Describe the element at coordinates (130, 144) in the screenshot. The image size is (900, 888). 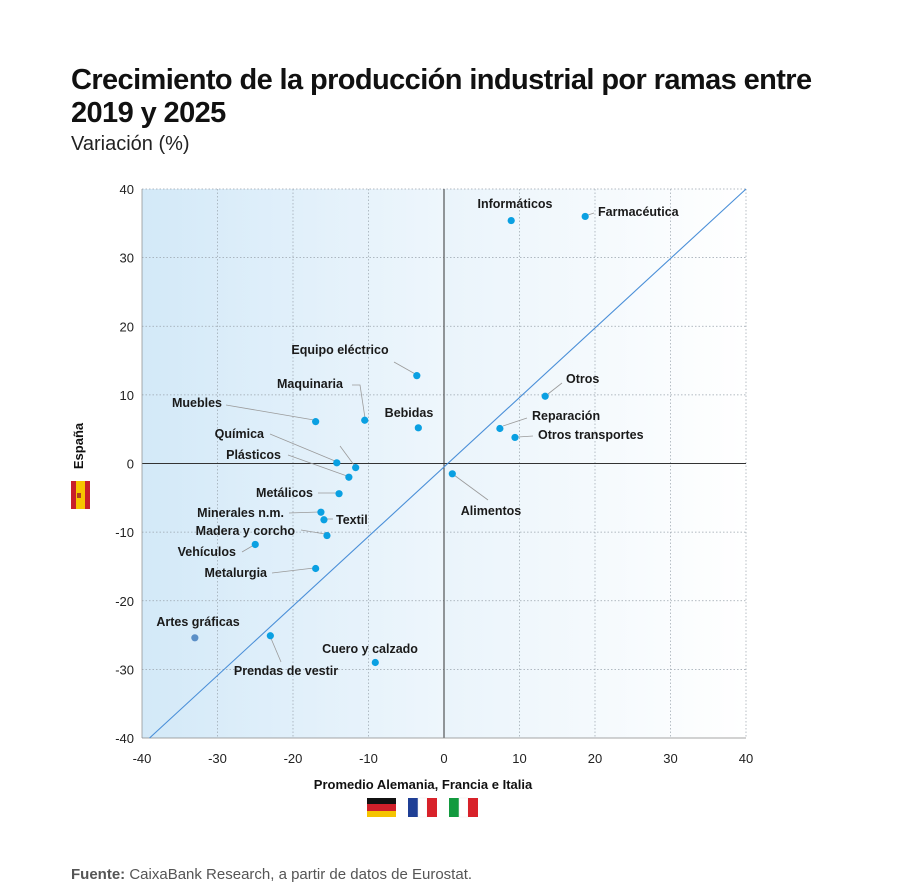
I see `chart-subtitle: Variación (%)` at that location.